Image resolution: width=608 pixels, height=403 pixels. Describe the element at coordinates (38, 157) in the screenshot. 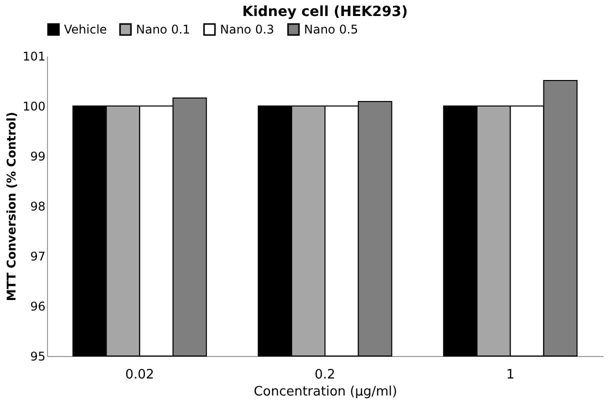

I see `y-tick-label: 99` at that location.